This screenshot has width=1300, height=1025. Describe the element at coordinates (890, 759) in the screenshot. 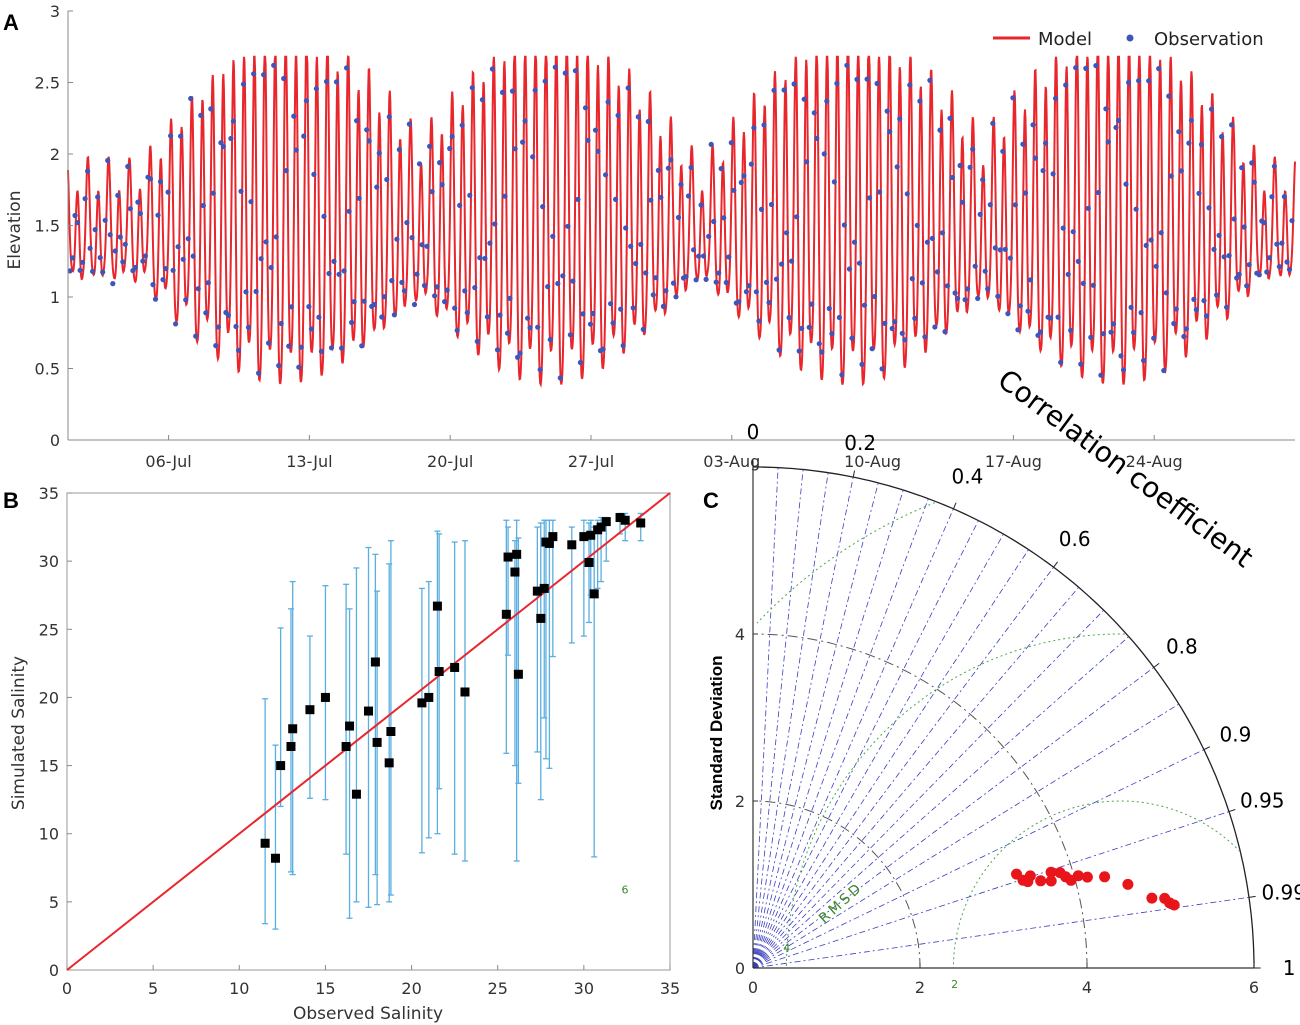

I see `correlation-ray` at that location.